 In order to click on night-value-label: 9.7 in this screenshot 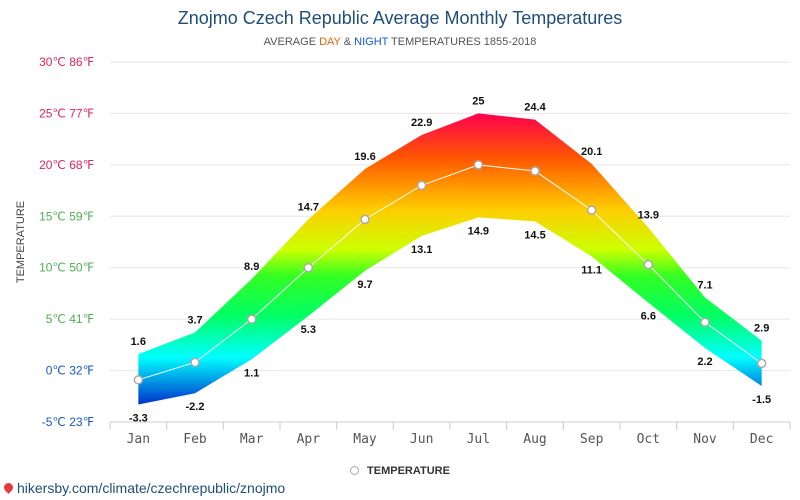, I will do `click(364, 285)`.